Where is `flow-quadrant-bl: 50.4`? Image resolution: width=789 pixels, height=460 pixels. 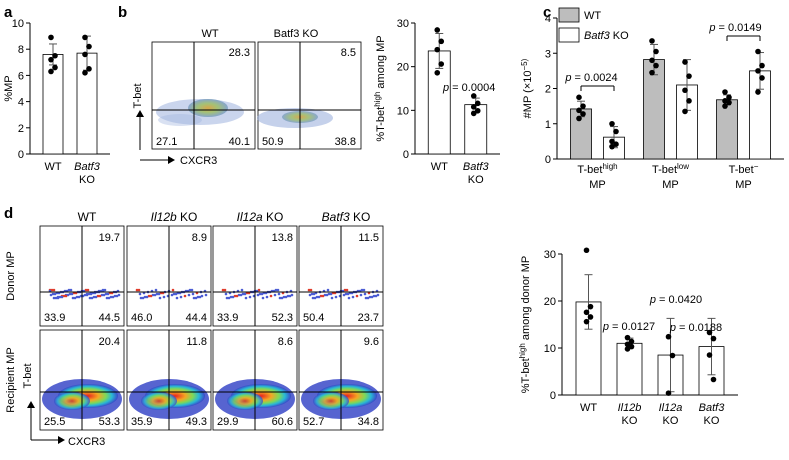 flow-quadrant-bl: 50.4 is located at coordinates (313, 318).